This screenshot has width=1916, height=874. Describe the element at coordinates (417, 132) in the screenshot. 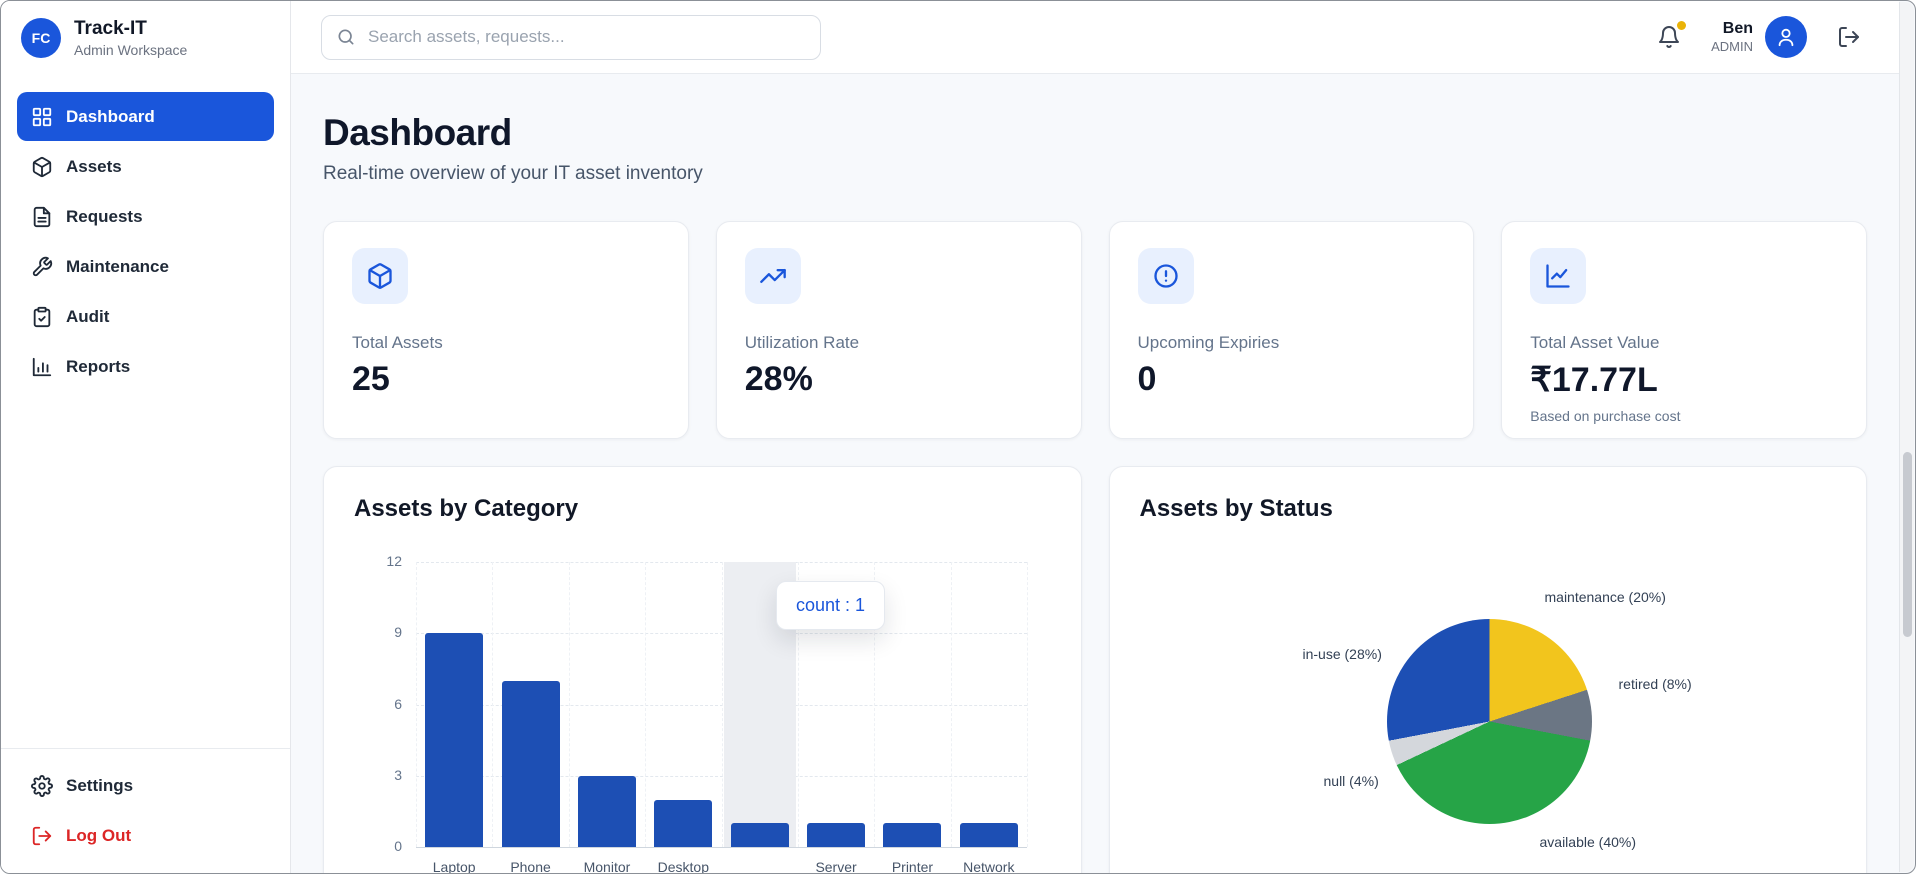

I see `page-title: Dashboard` at that location.